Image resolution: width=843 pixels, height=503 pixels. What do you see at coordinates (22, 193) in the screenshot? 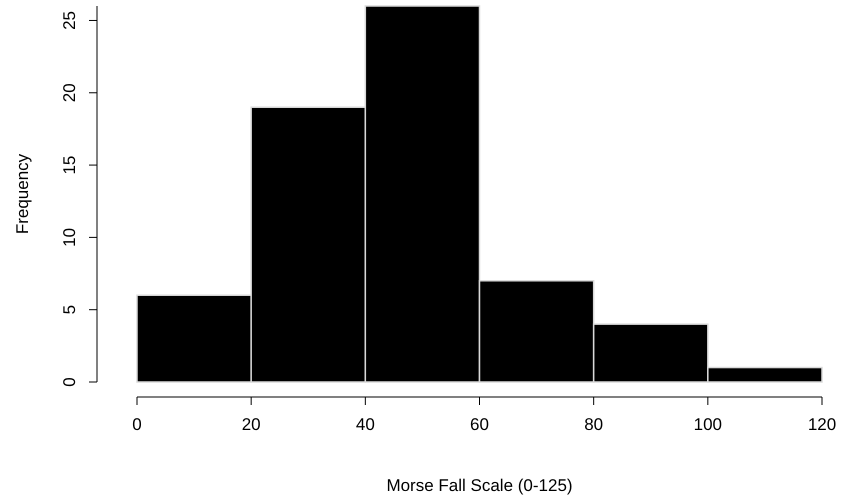
I see `y-axis-title: Frequency` at bounding box center [22, 193].